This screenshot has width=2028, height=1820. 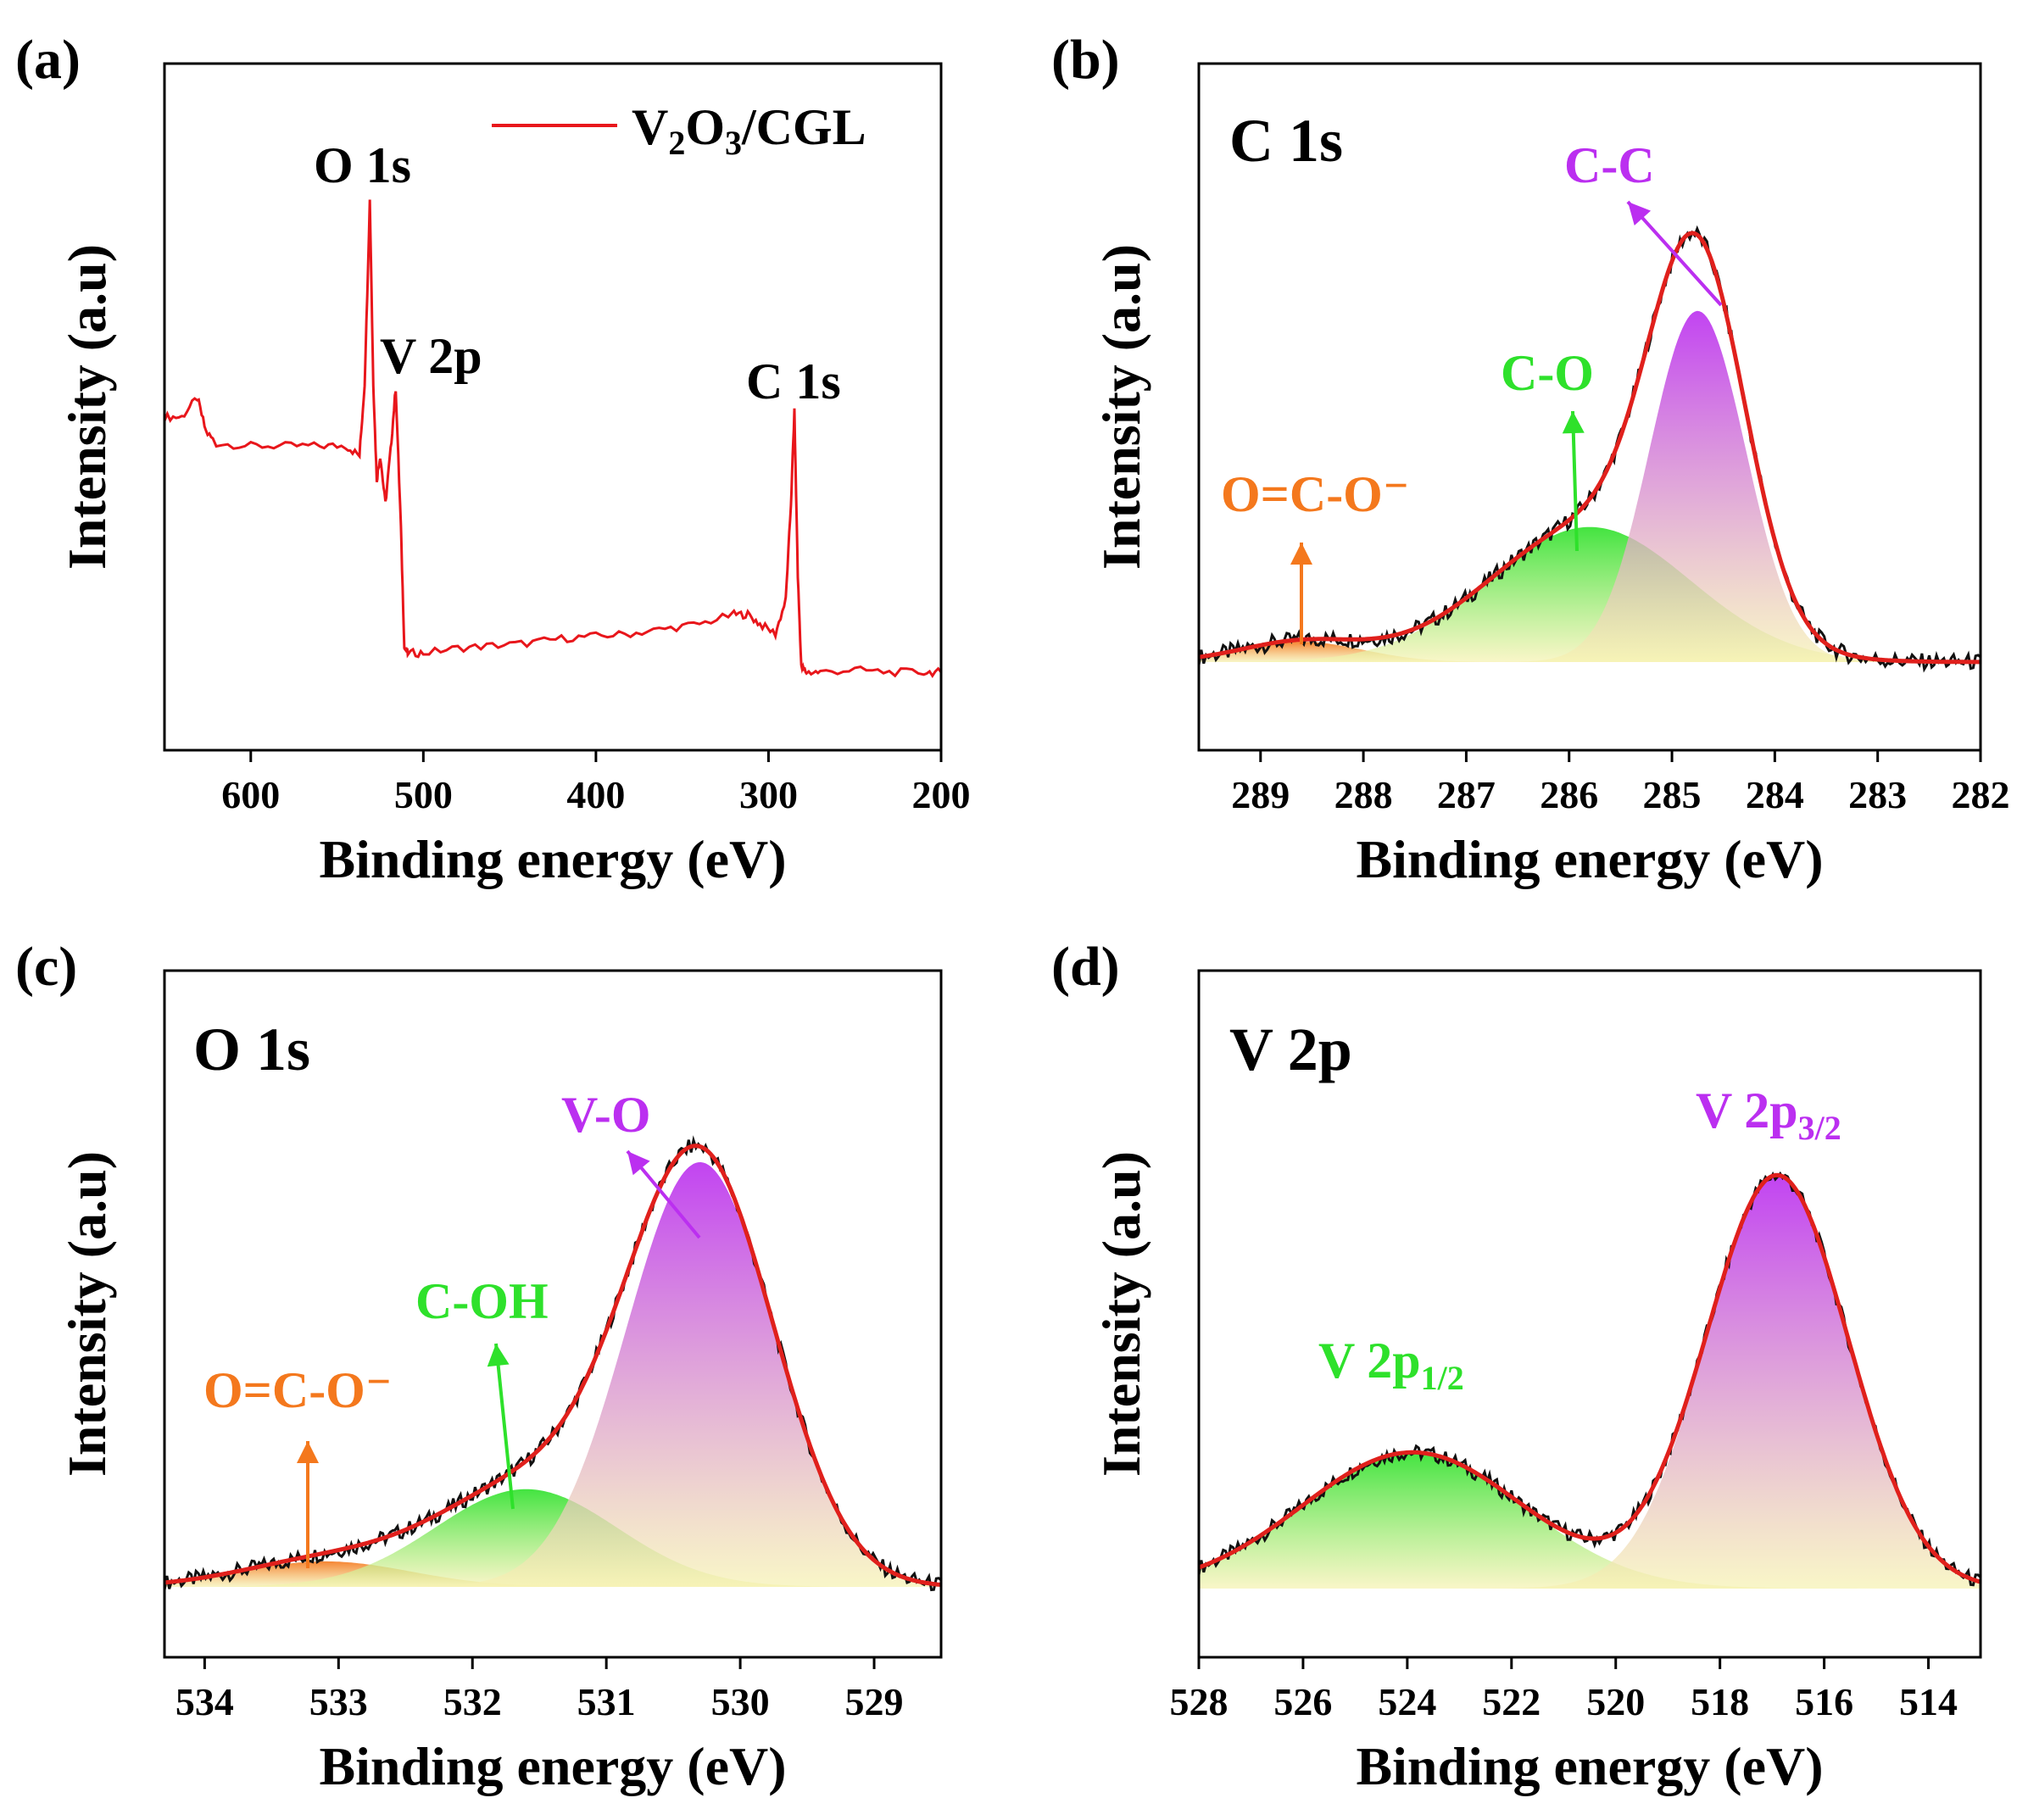 I want to click on peak-label: V 2p, so click(x=431, y=356).